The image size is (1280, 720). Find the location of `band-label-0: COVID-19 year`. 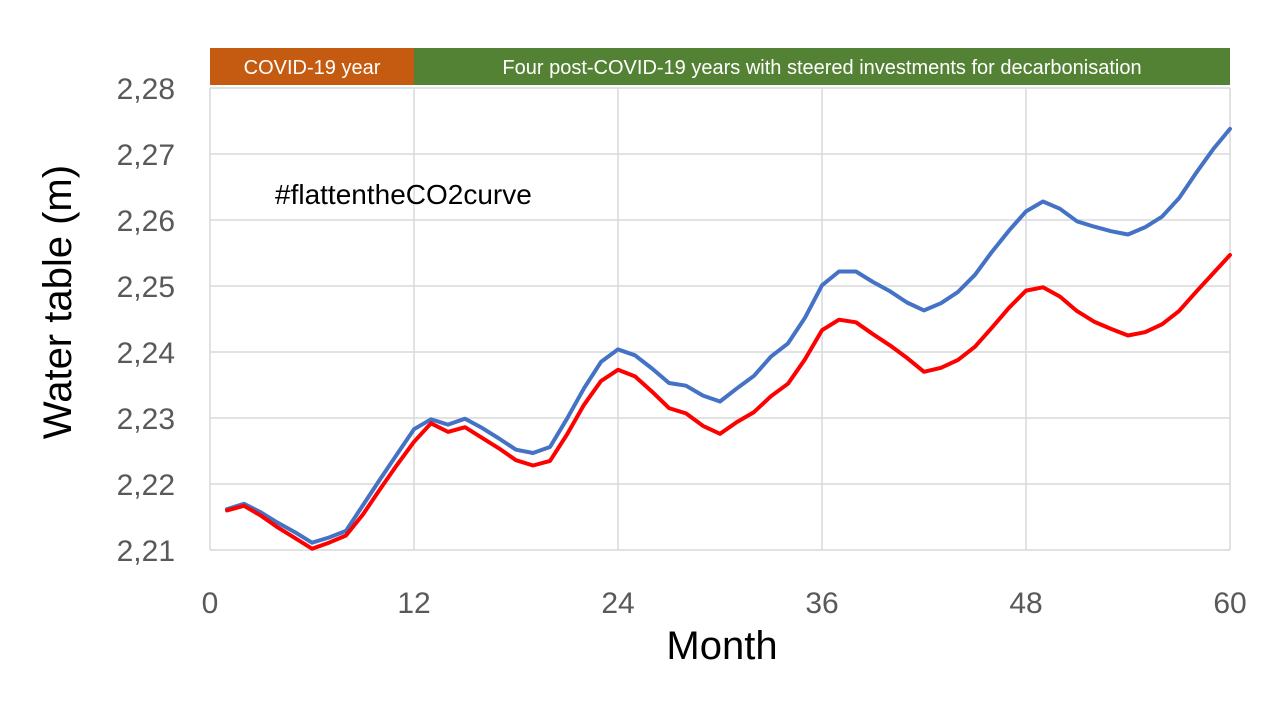

band-label-0: COVID-19 year is located at coordinates (312, 68).